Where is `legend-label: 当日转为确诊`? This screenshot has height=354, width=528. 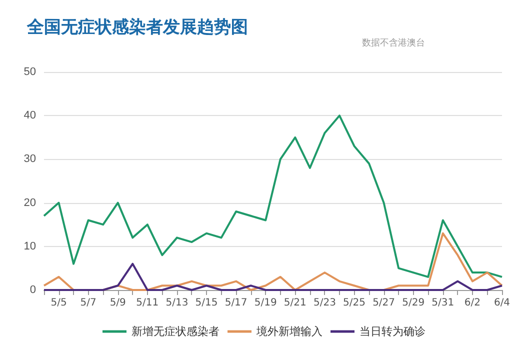
legend-label: 当日转为确诊 is located at coordinates (393, 331).